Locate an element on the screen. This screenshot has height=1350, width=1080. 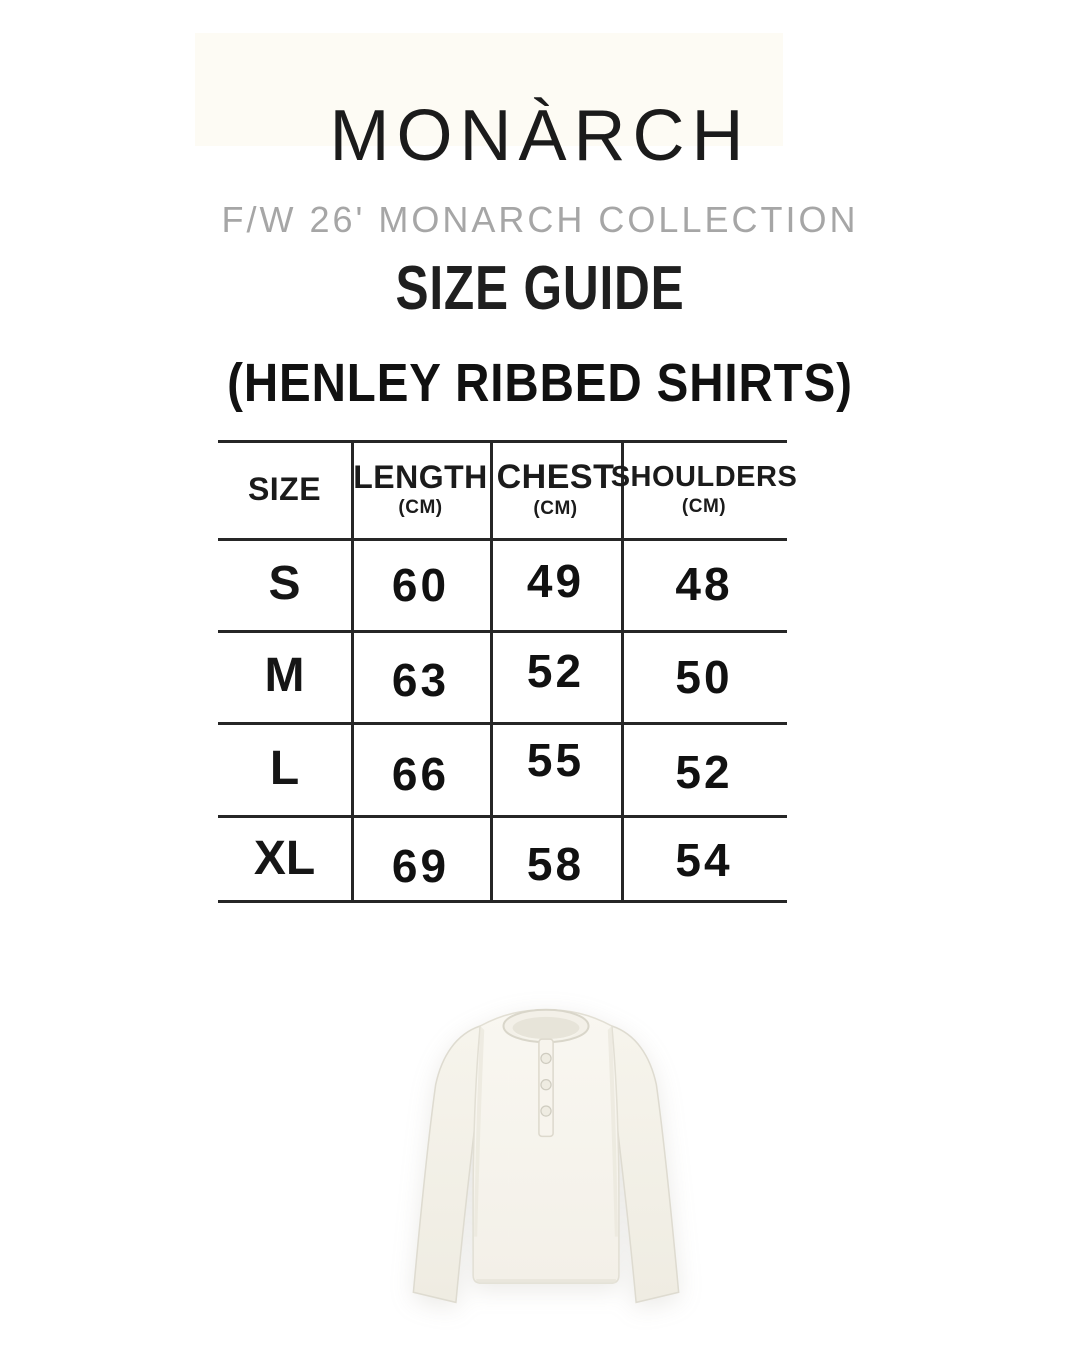
column-header-size: SIZE is located at coordinates (284, 489).